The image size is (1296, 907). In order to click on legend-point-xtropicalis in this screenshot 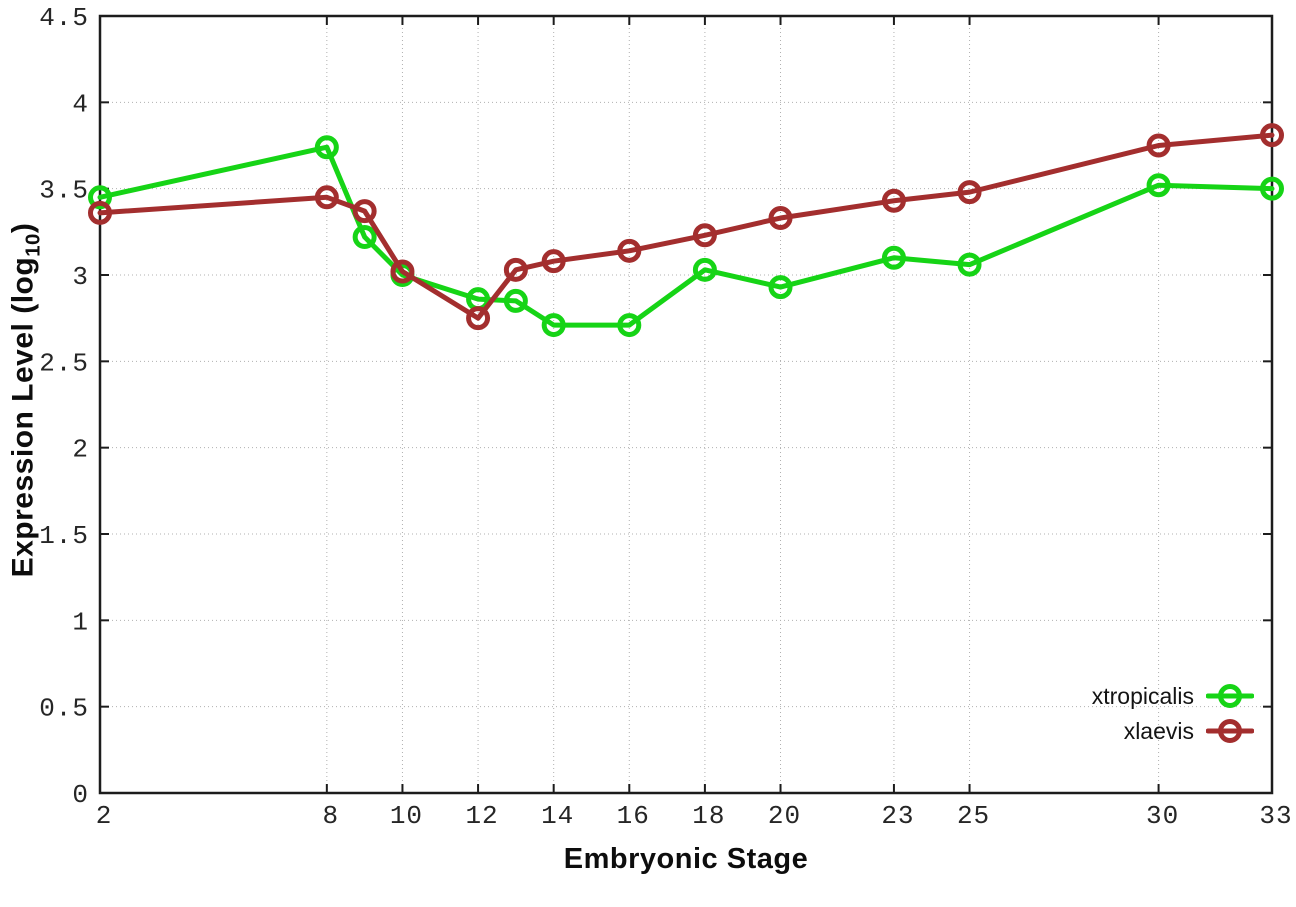, I will do `click(1230, 696)`.